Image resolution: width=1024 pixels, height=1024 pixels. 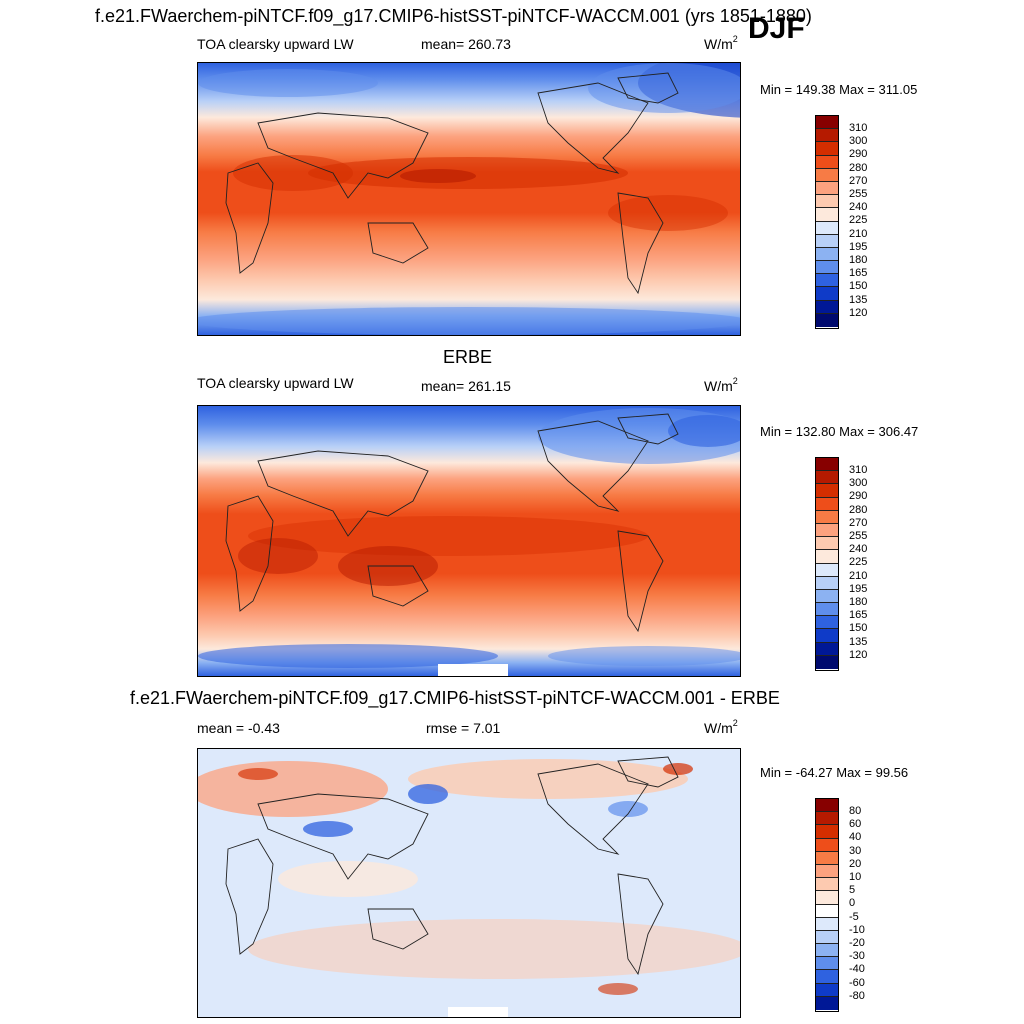 I want to click on panel3-mean: mean = -0.43, so click(x=238, y=728).